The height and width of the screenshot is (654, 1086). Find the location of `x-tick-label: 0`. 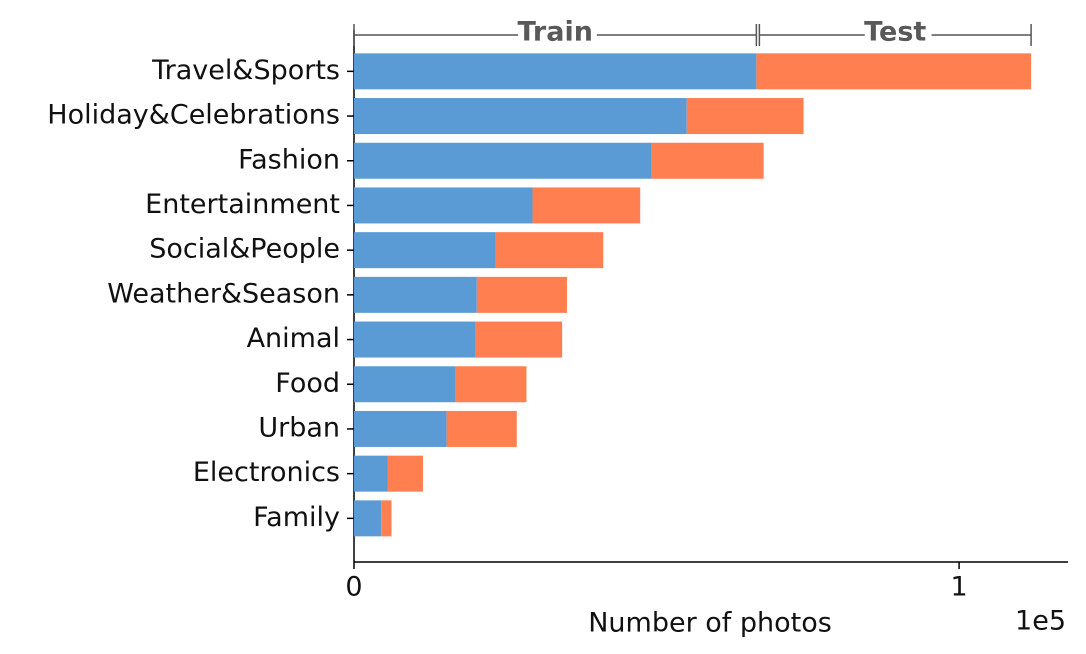

x-tick-label: 0 is located at coordinates (353, 587).